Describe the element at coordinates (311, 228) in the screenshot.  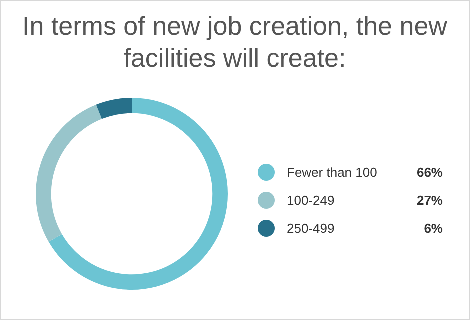
I see `legend-label: 250-499` at that location.